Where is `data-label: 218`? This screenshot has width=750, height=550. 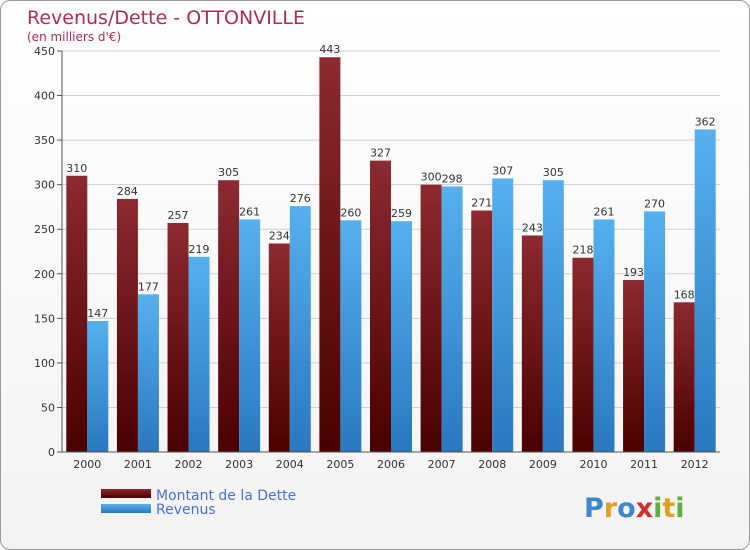
data-label: 218 is located at coordinates (582, 250).